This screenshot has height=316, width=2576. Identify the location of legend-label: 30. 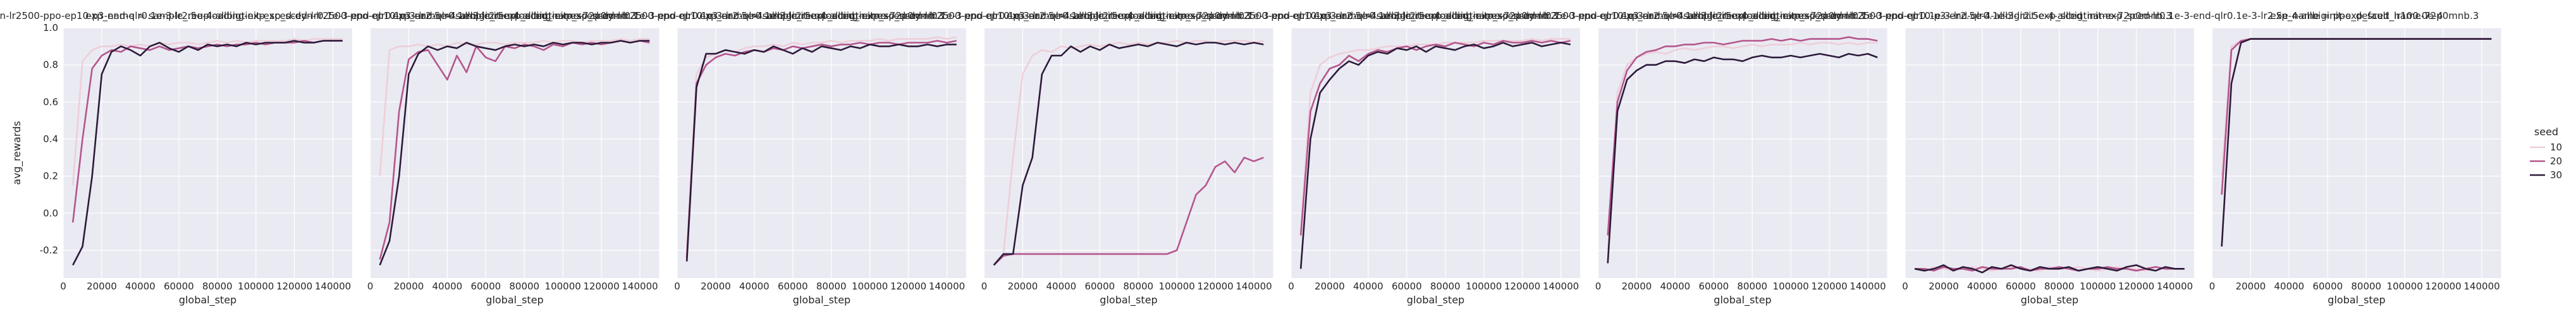
(2556, 175).